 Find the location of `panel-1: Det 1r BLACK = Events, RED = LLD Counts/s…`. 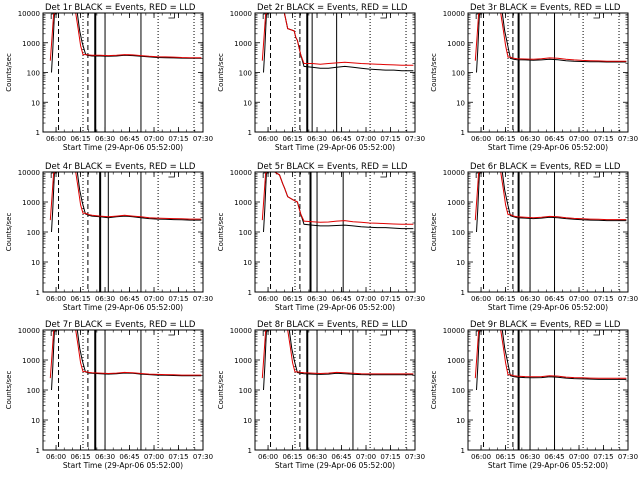

panel-1: Det 1r BLACK = Events, RED = LLD Counts/s… is located at coordinates (109, 77).